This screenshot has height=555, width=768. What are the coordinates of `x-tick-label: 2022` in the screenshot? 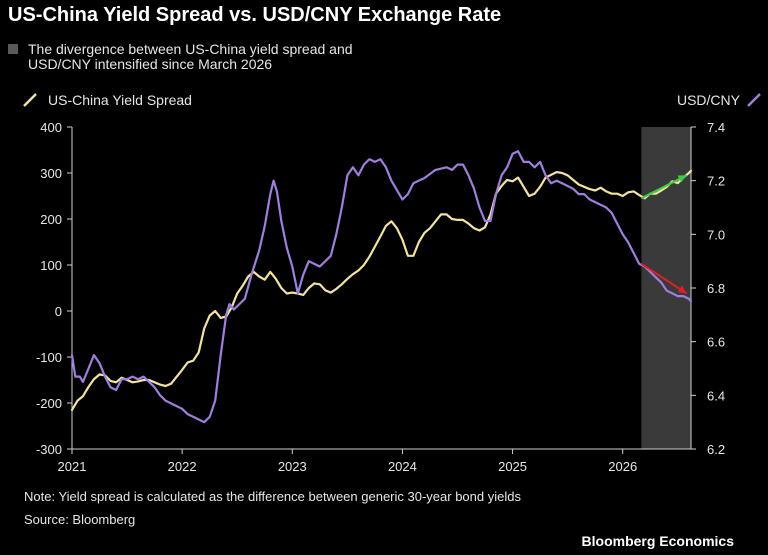 It's located at (182, 466).